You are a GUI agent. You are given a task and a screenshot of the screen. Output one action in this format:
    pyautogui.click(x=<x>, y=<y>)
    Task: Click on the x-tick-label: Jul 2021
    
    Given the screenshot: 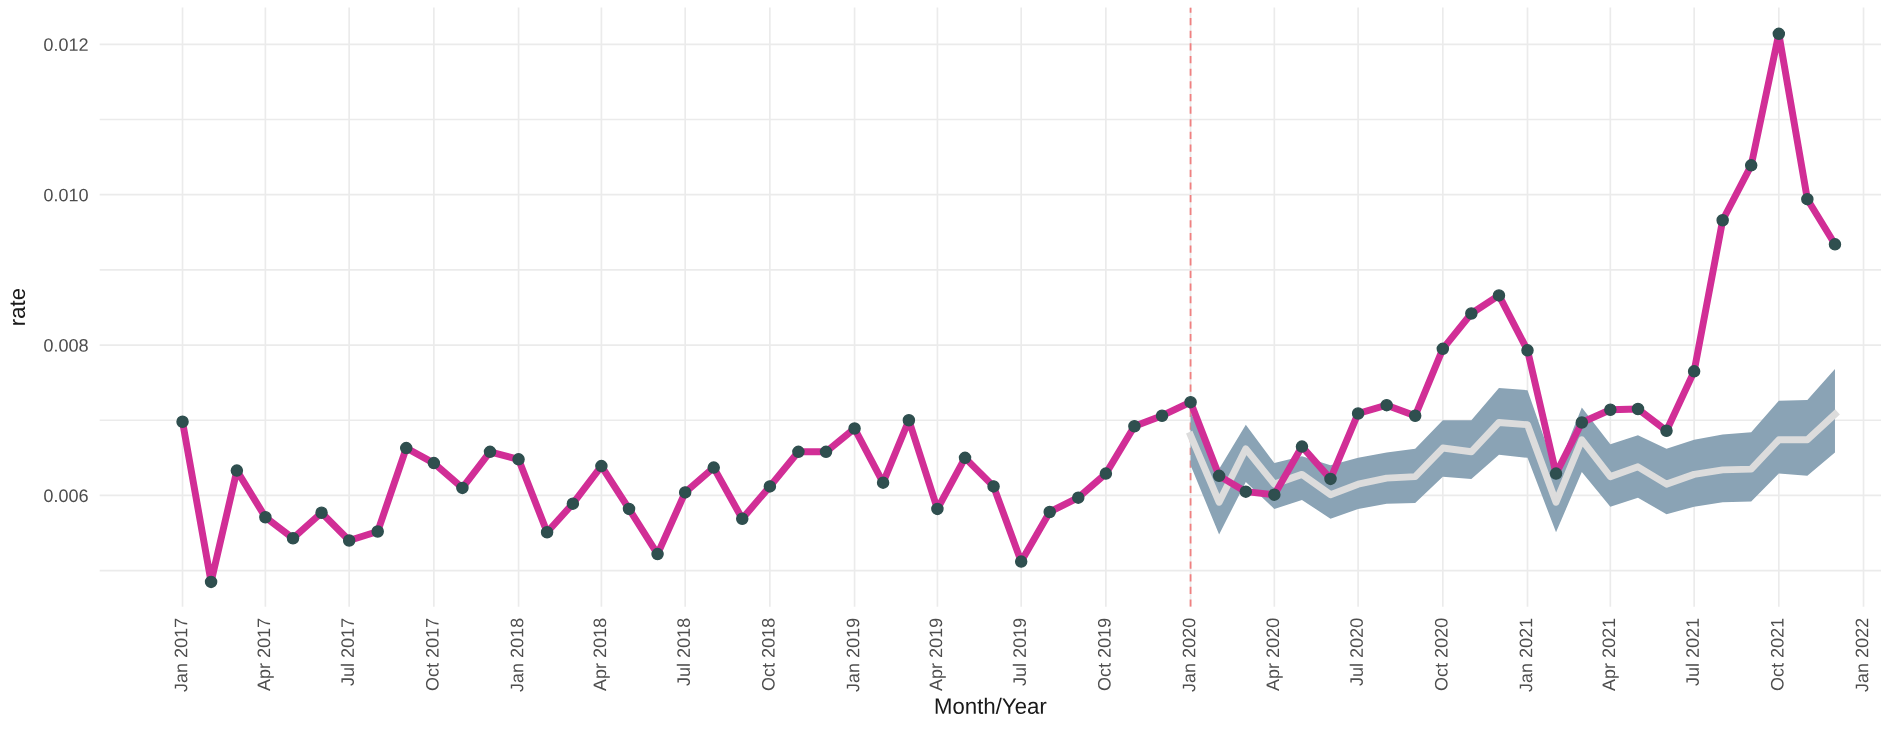 What is the action you would take?
    pyautogui.click(x=1692, y=652)
    